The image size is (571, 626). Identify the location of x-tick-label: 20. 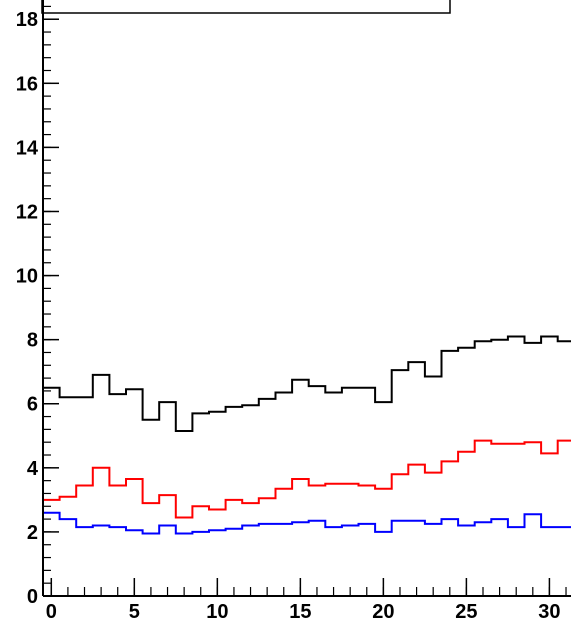
(383, 612).